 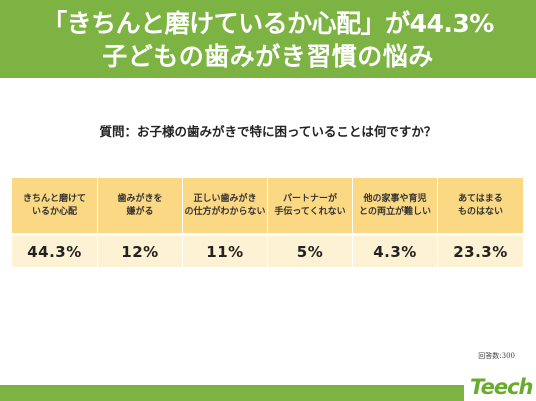 What do you see at coordinates (55, 251) in the screenshot?
I see `value-cell-worry-brushing: 44.3%` at bounding box center [55, 251].